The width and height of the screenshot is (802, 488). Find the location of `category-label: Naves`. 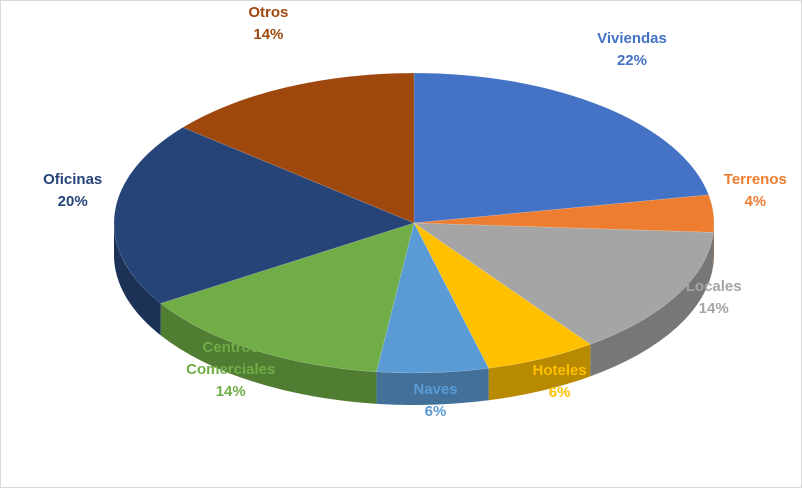

category-label: Naves is located at coordinates (435, 389).